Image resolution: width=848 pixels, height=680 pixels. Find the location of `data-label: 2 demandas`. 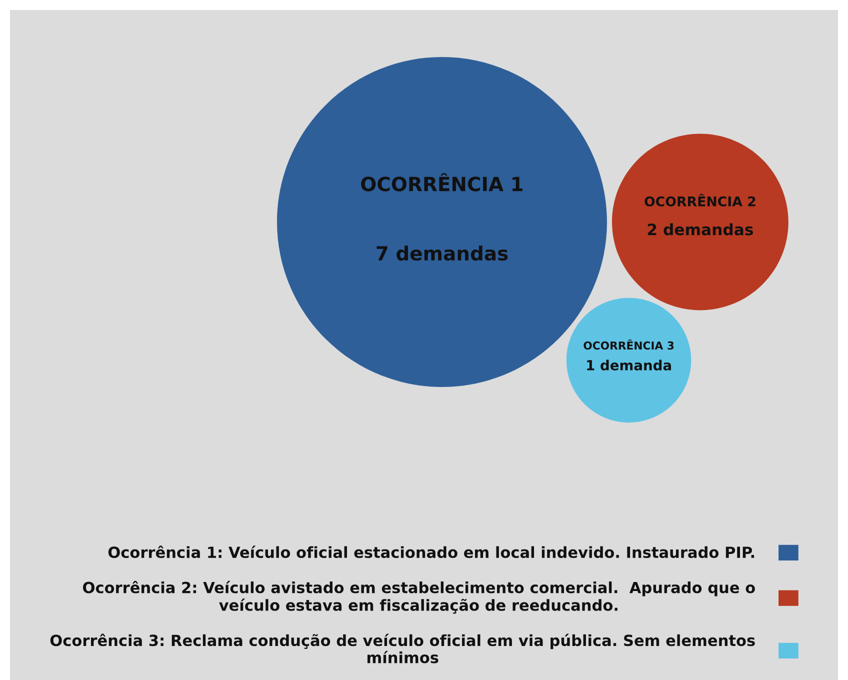

data-label: 2 demandas is located at coordinates (700, 229).